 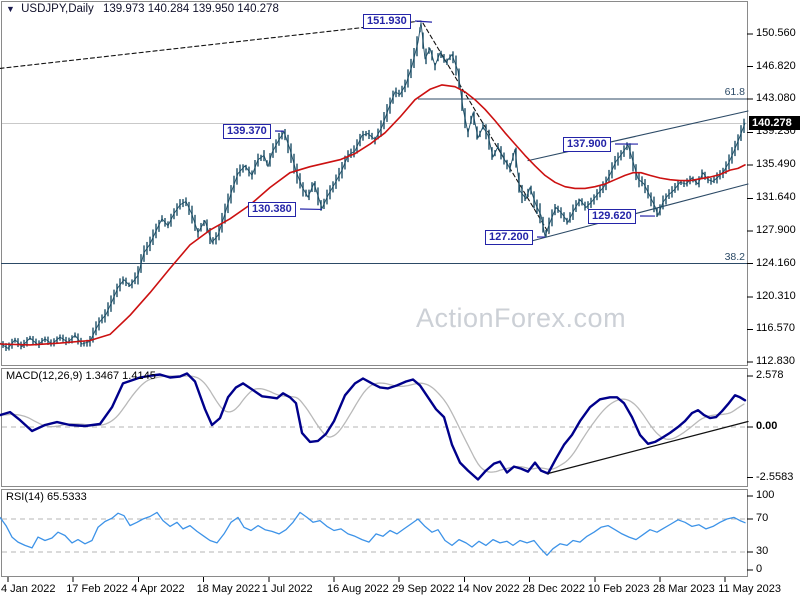 What do you see at coordinates (272, 209) in the screenshot?
I see `price-annotation-130.380: 130.380` at bounding box center [272, 209].